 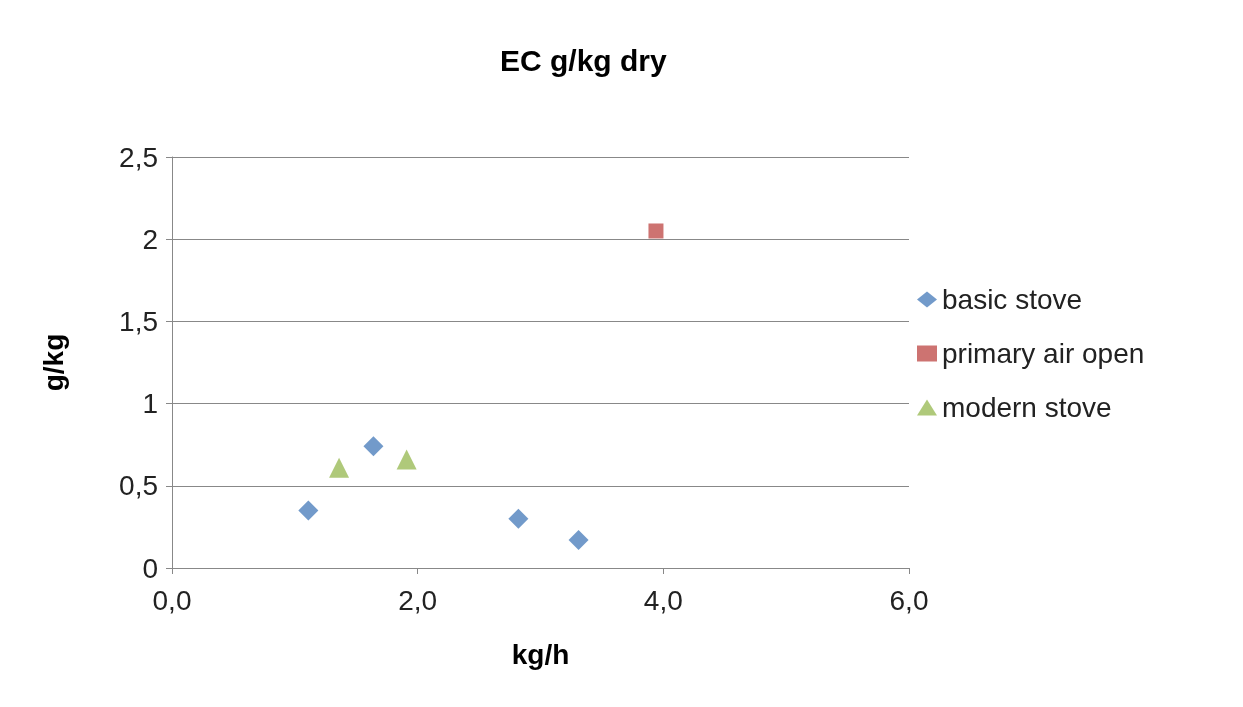 I want to click on legend-label: modern stove, so click(x=1027, y=407).